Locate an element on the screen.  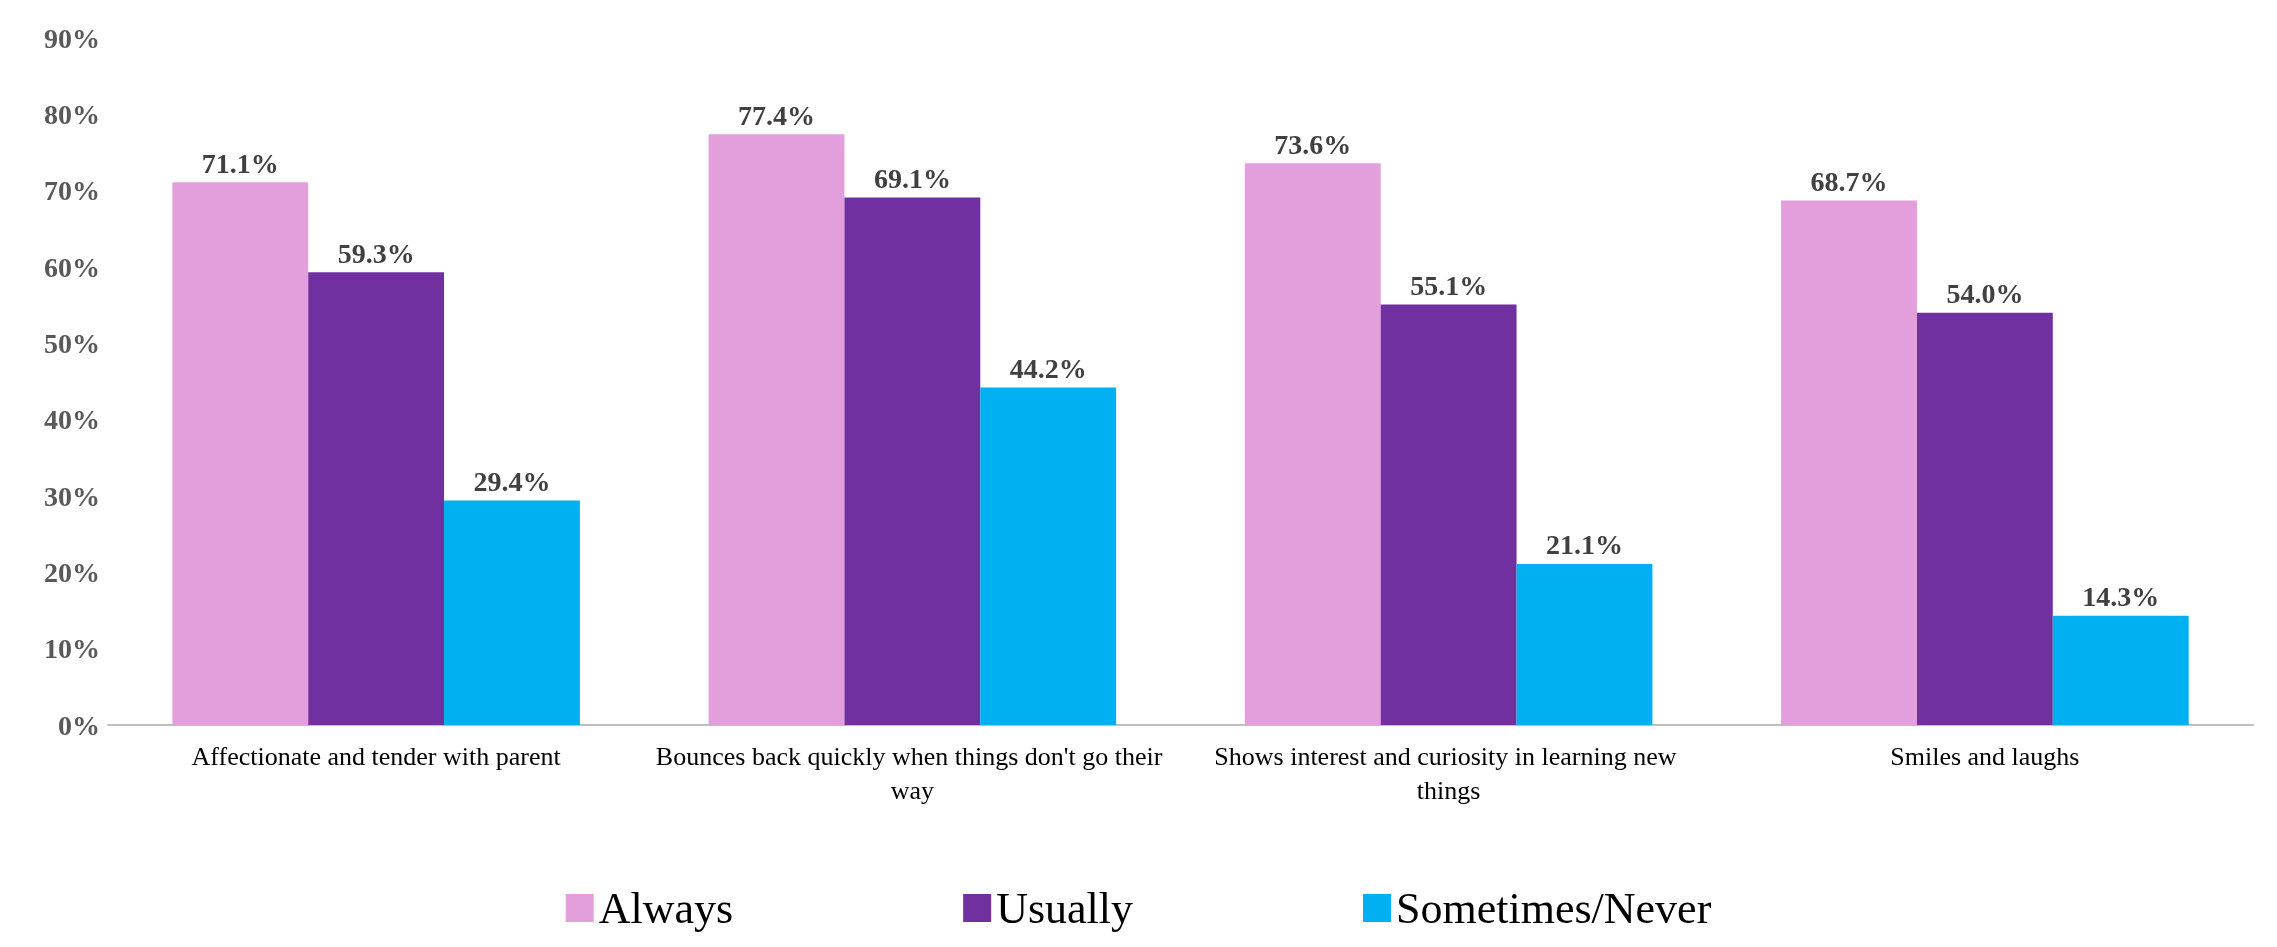
legend-label: Sometimes/Never is located at coordinates (1554, 908).